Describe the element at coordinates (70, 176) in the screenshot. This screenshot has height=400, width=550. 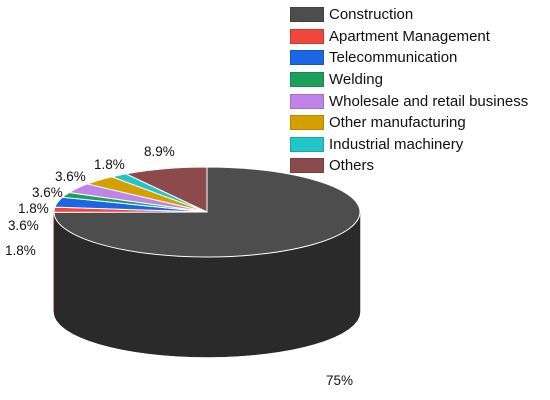
I see `slice-label-other-manufacturing: 3.6%` at that location.